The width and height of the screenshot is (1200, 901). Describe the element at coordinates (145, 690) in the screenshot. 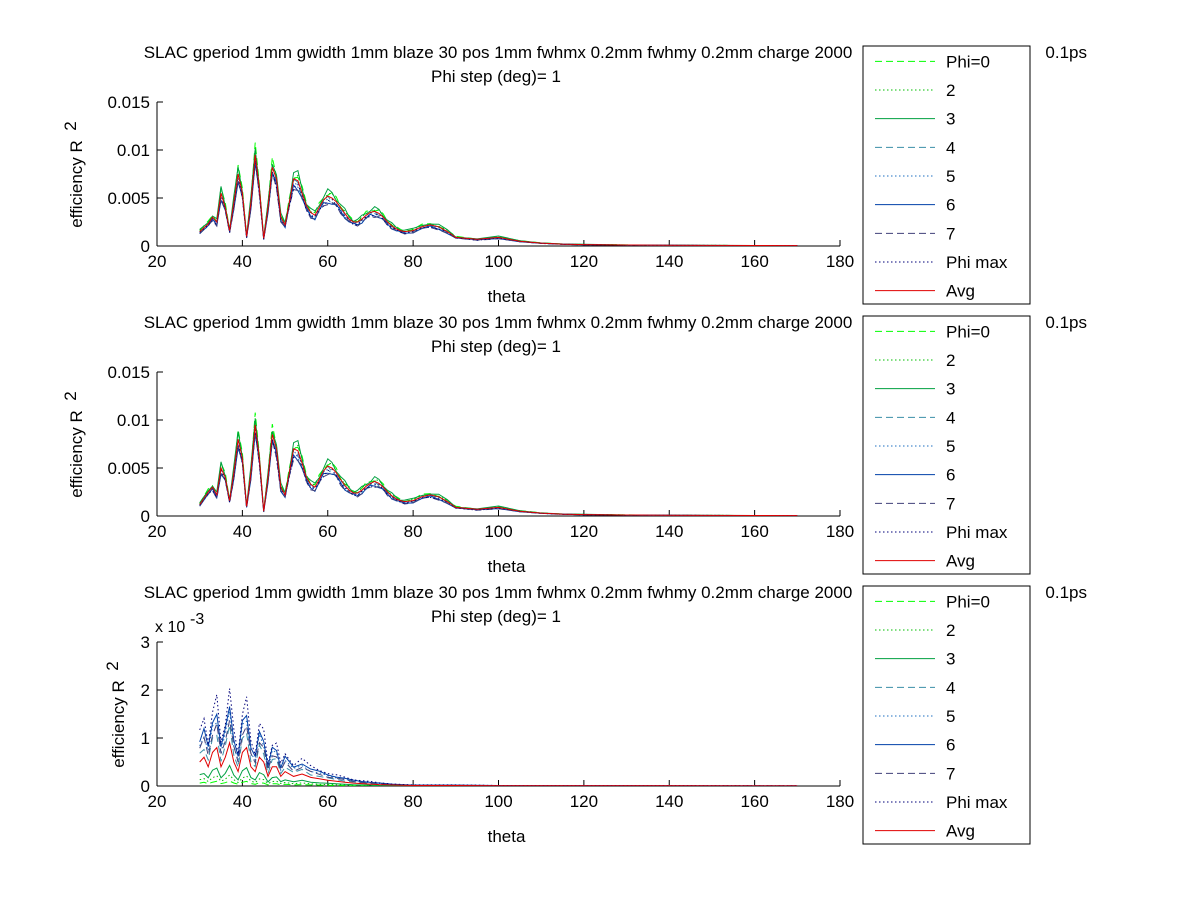

I see `y-tick-label: 2` at that location.